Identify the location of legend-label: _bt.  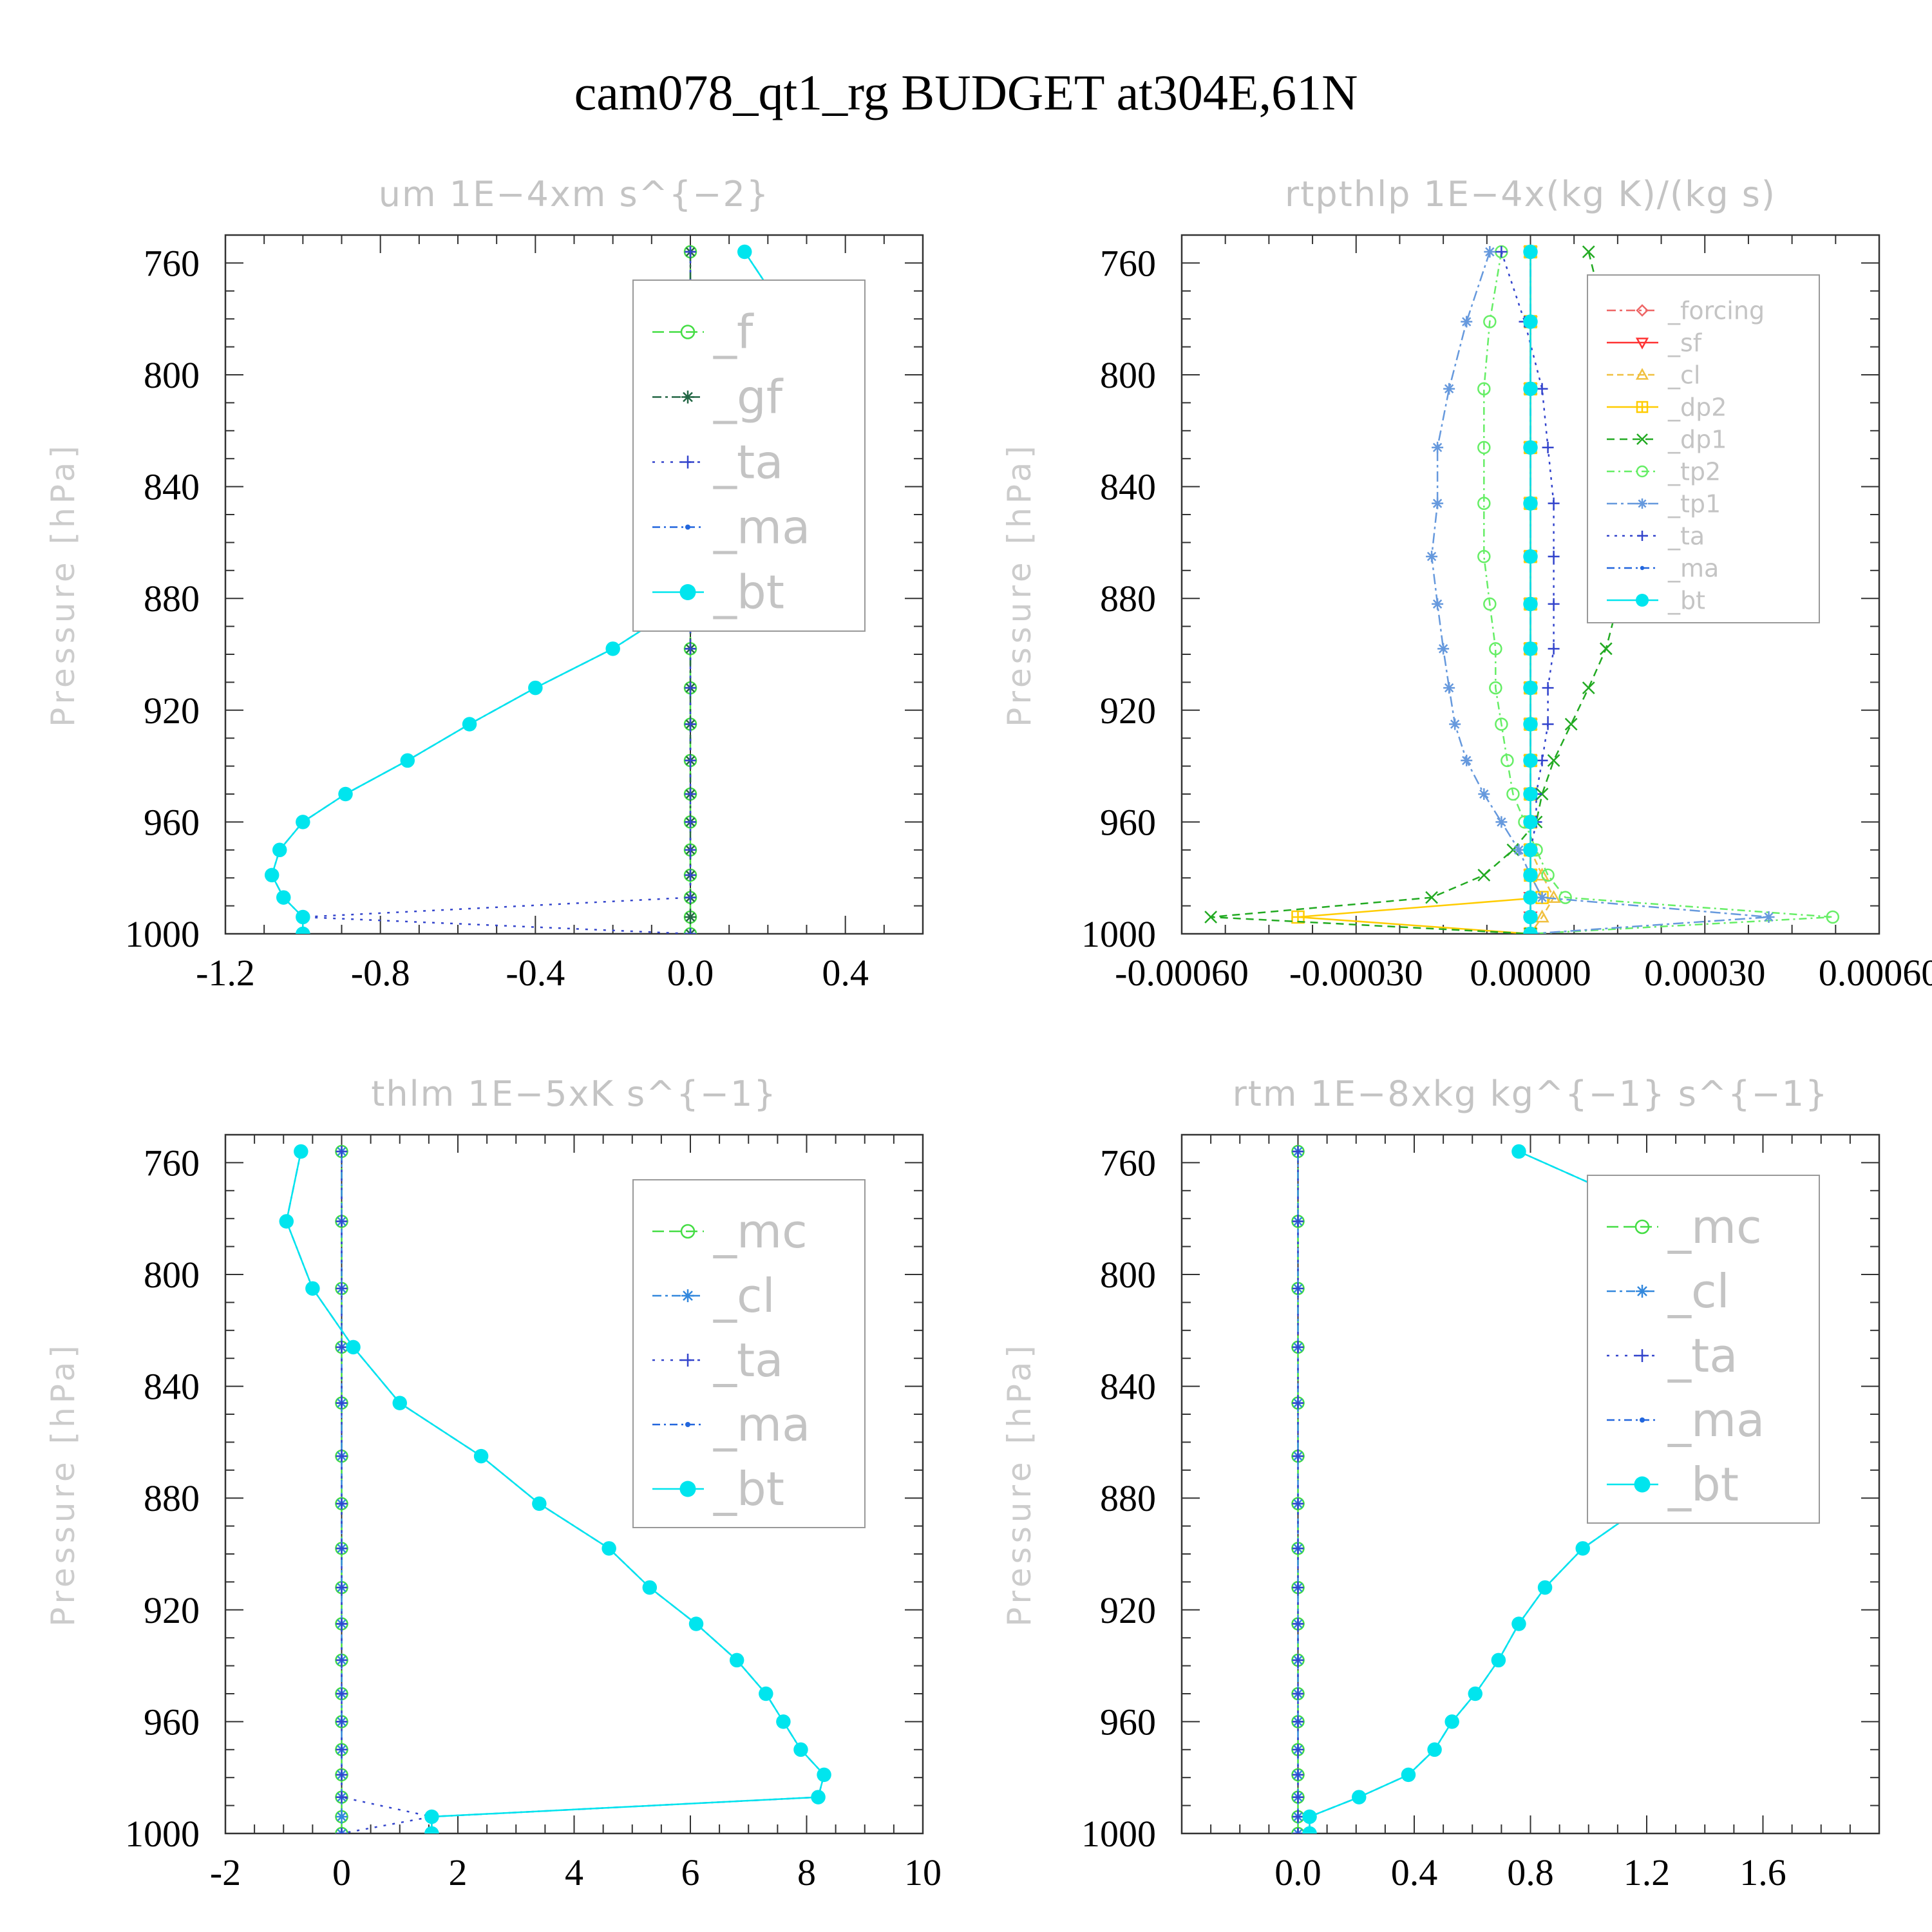
(749, 592).